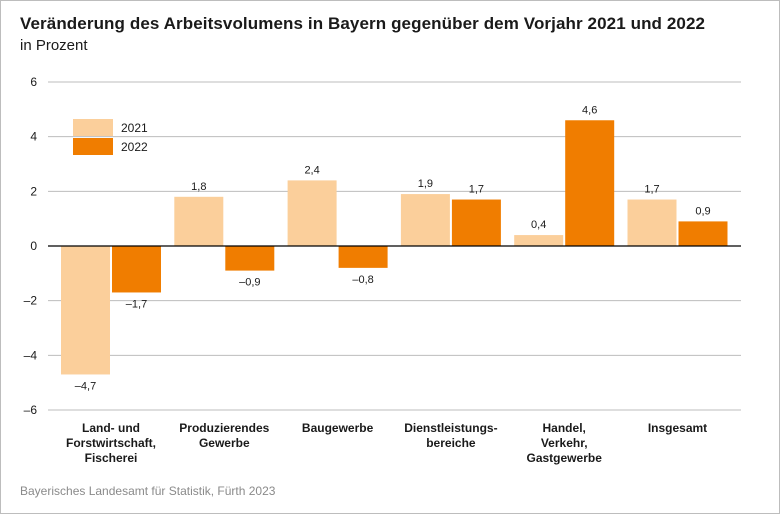 The height and width of the screenshot is (514, 780). Describe the element at coordinates (111, 458) in the screenshot. I see `category-label: Fischerei` at that location.